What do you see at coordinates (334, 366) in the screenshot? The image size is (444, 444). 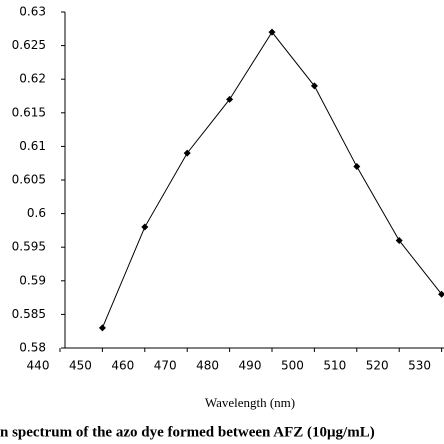 I see `x-tick-label: 510` at bounding box center [334, 366].